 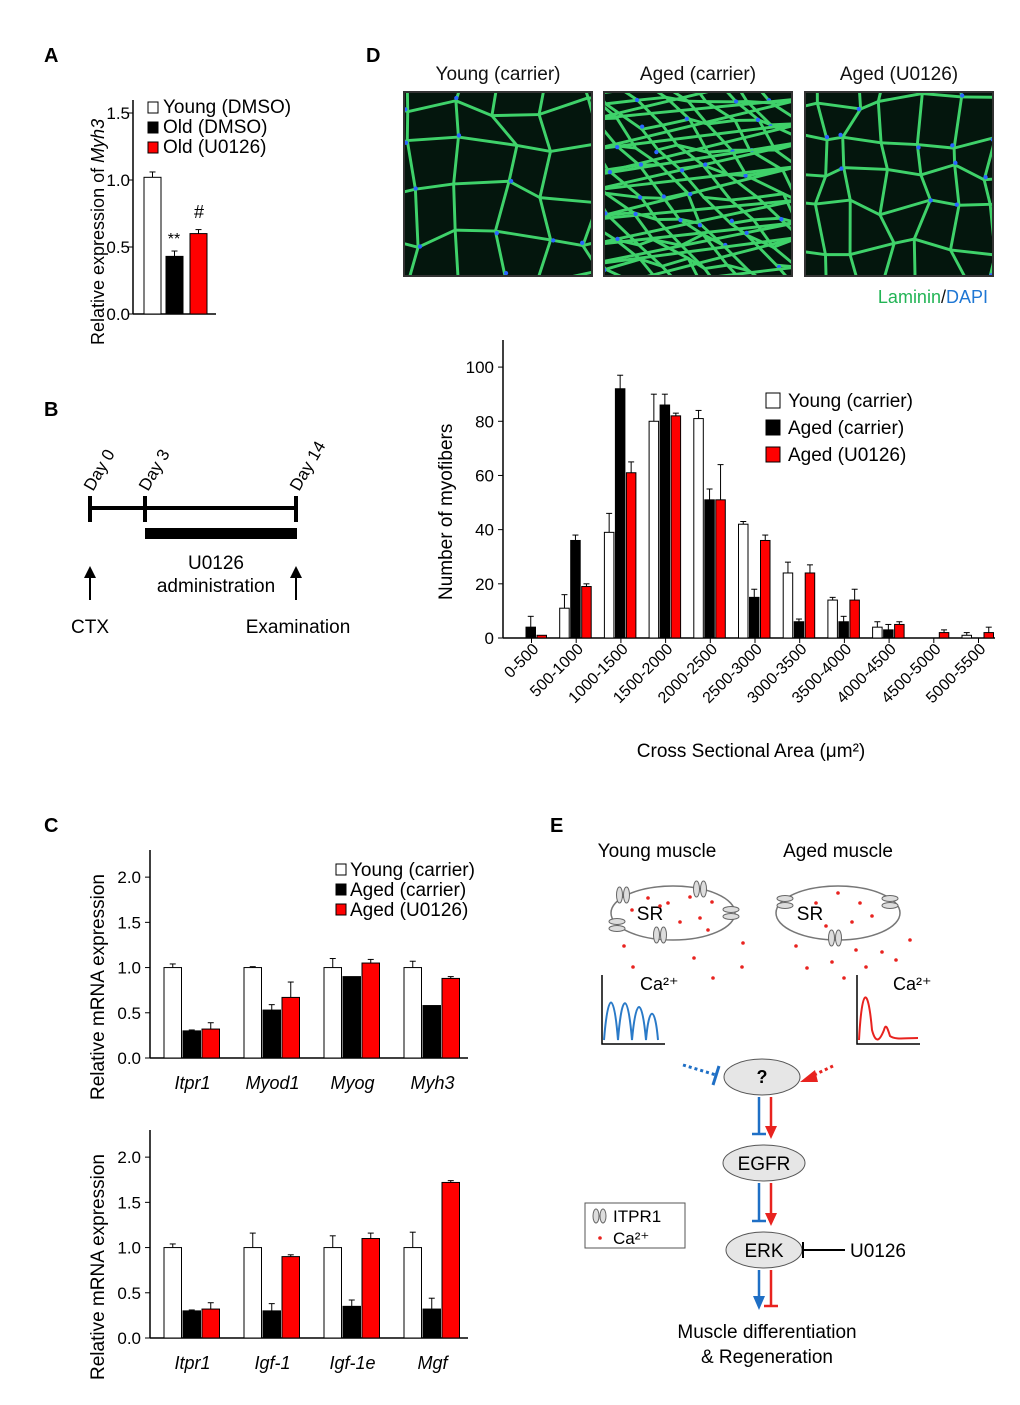 I want to click on image-title-aged-carrier: Aged (carrier), so click(x=698, y=74).